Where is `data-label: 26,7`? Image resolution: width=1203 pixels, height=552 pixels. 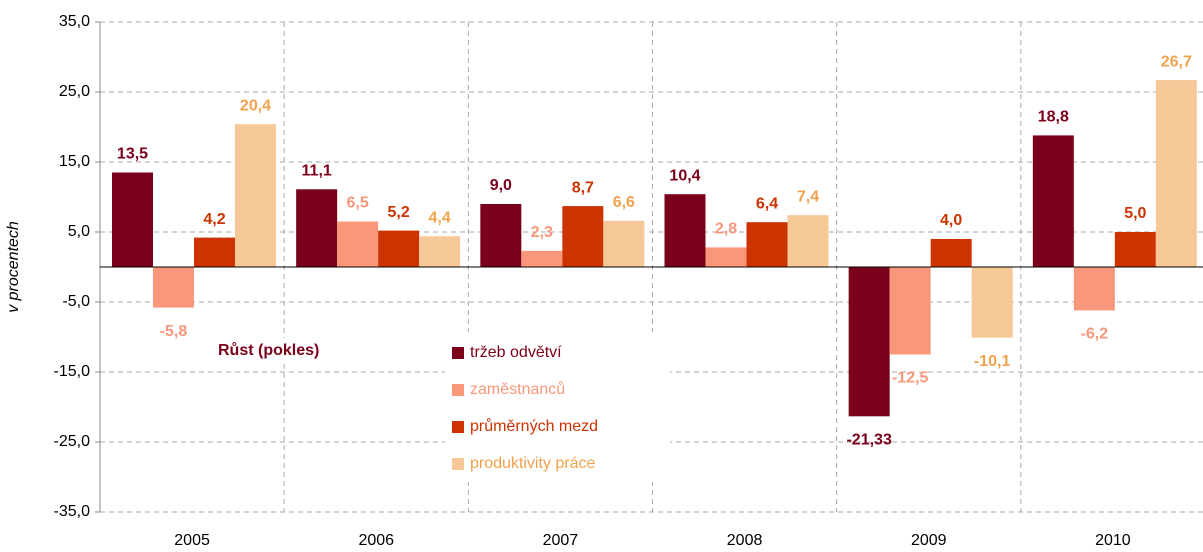
data-label: 26,7 is located at coordinates (1176, 61).